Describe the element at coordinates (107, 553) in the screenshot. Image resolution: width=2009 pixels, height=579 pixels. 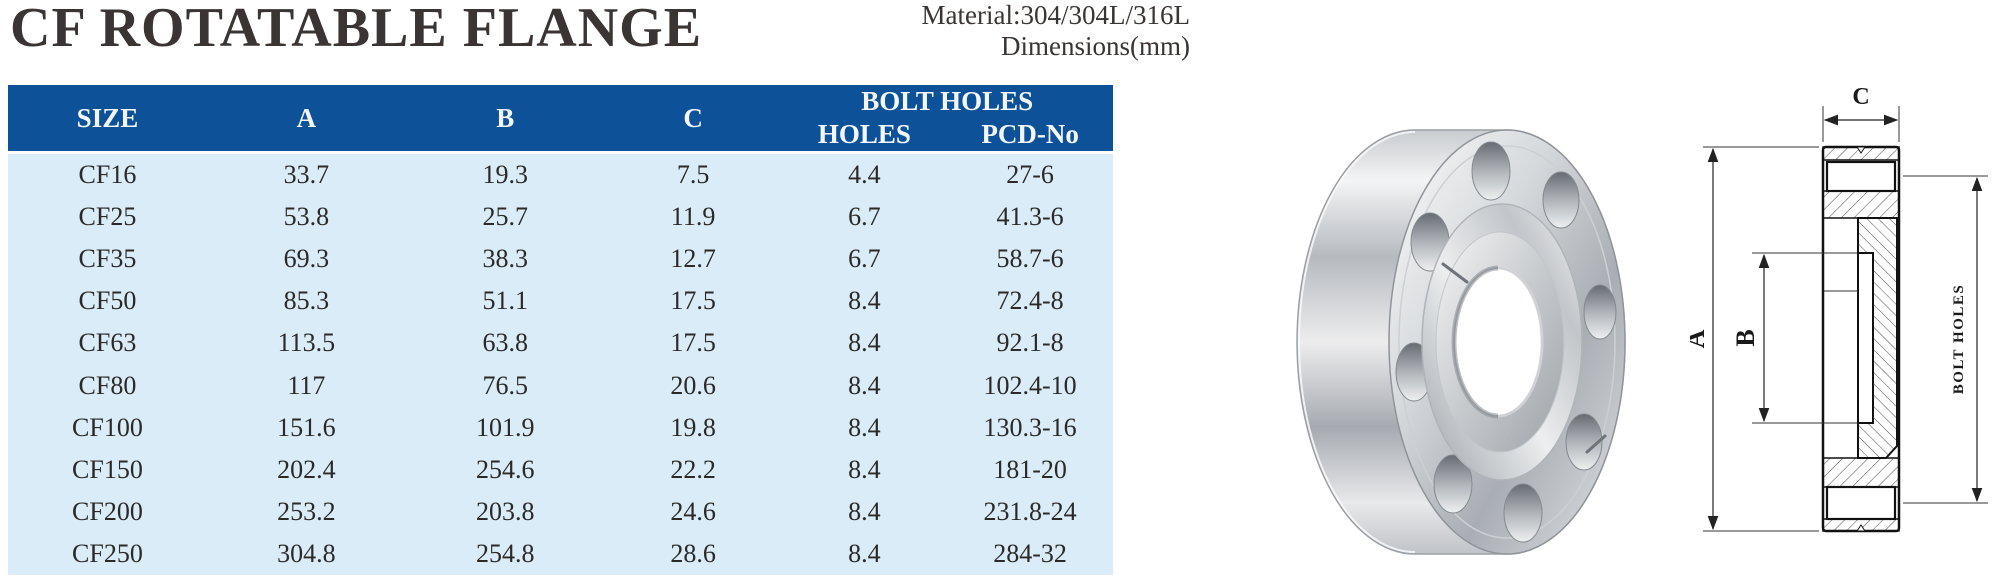
I see `cell-size: CF250` at that location.